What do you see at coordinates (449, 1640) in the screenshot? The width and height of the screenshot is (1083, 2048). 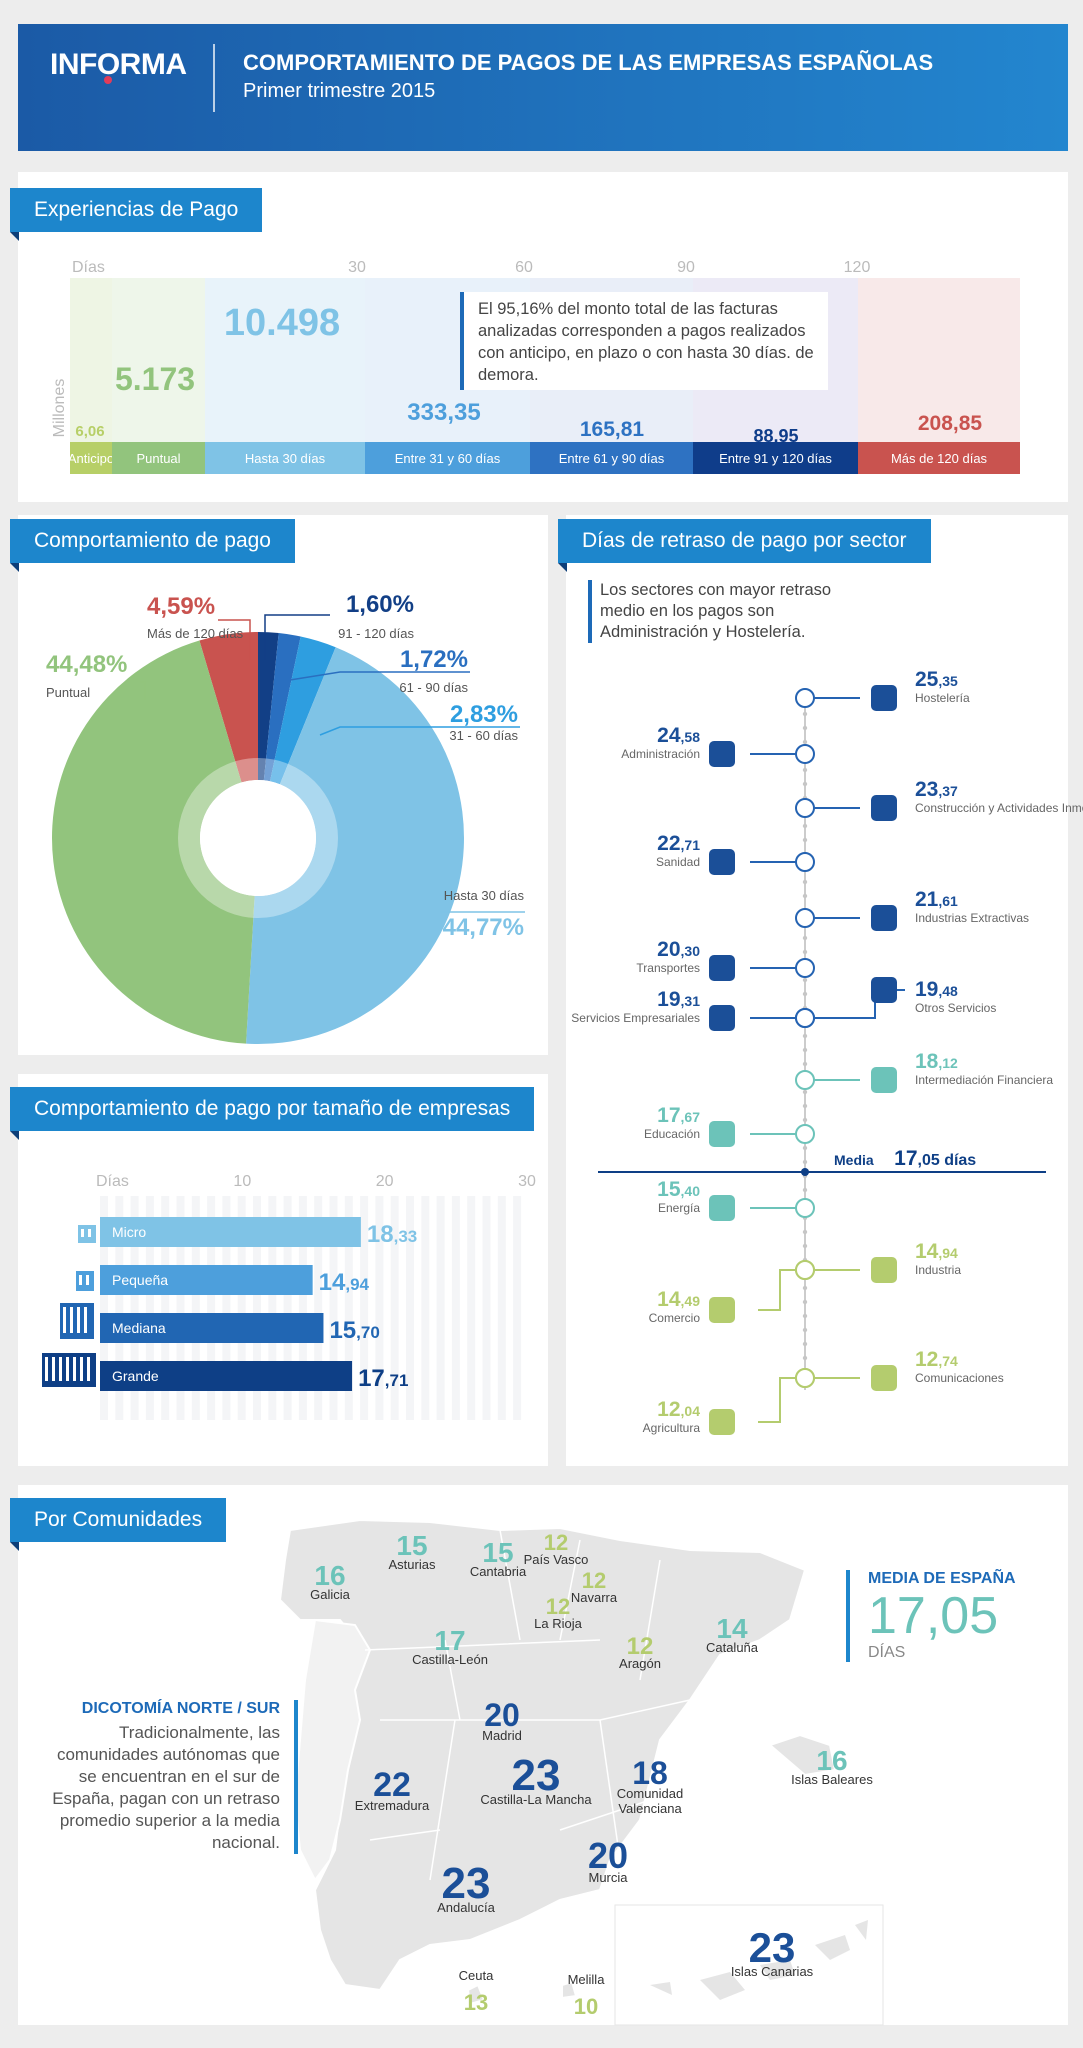 I see `region-value: 17` at bounding box center [449, 1640].